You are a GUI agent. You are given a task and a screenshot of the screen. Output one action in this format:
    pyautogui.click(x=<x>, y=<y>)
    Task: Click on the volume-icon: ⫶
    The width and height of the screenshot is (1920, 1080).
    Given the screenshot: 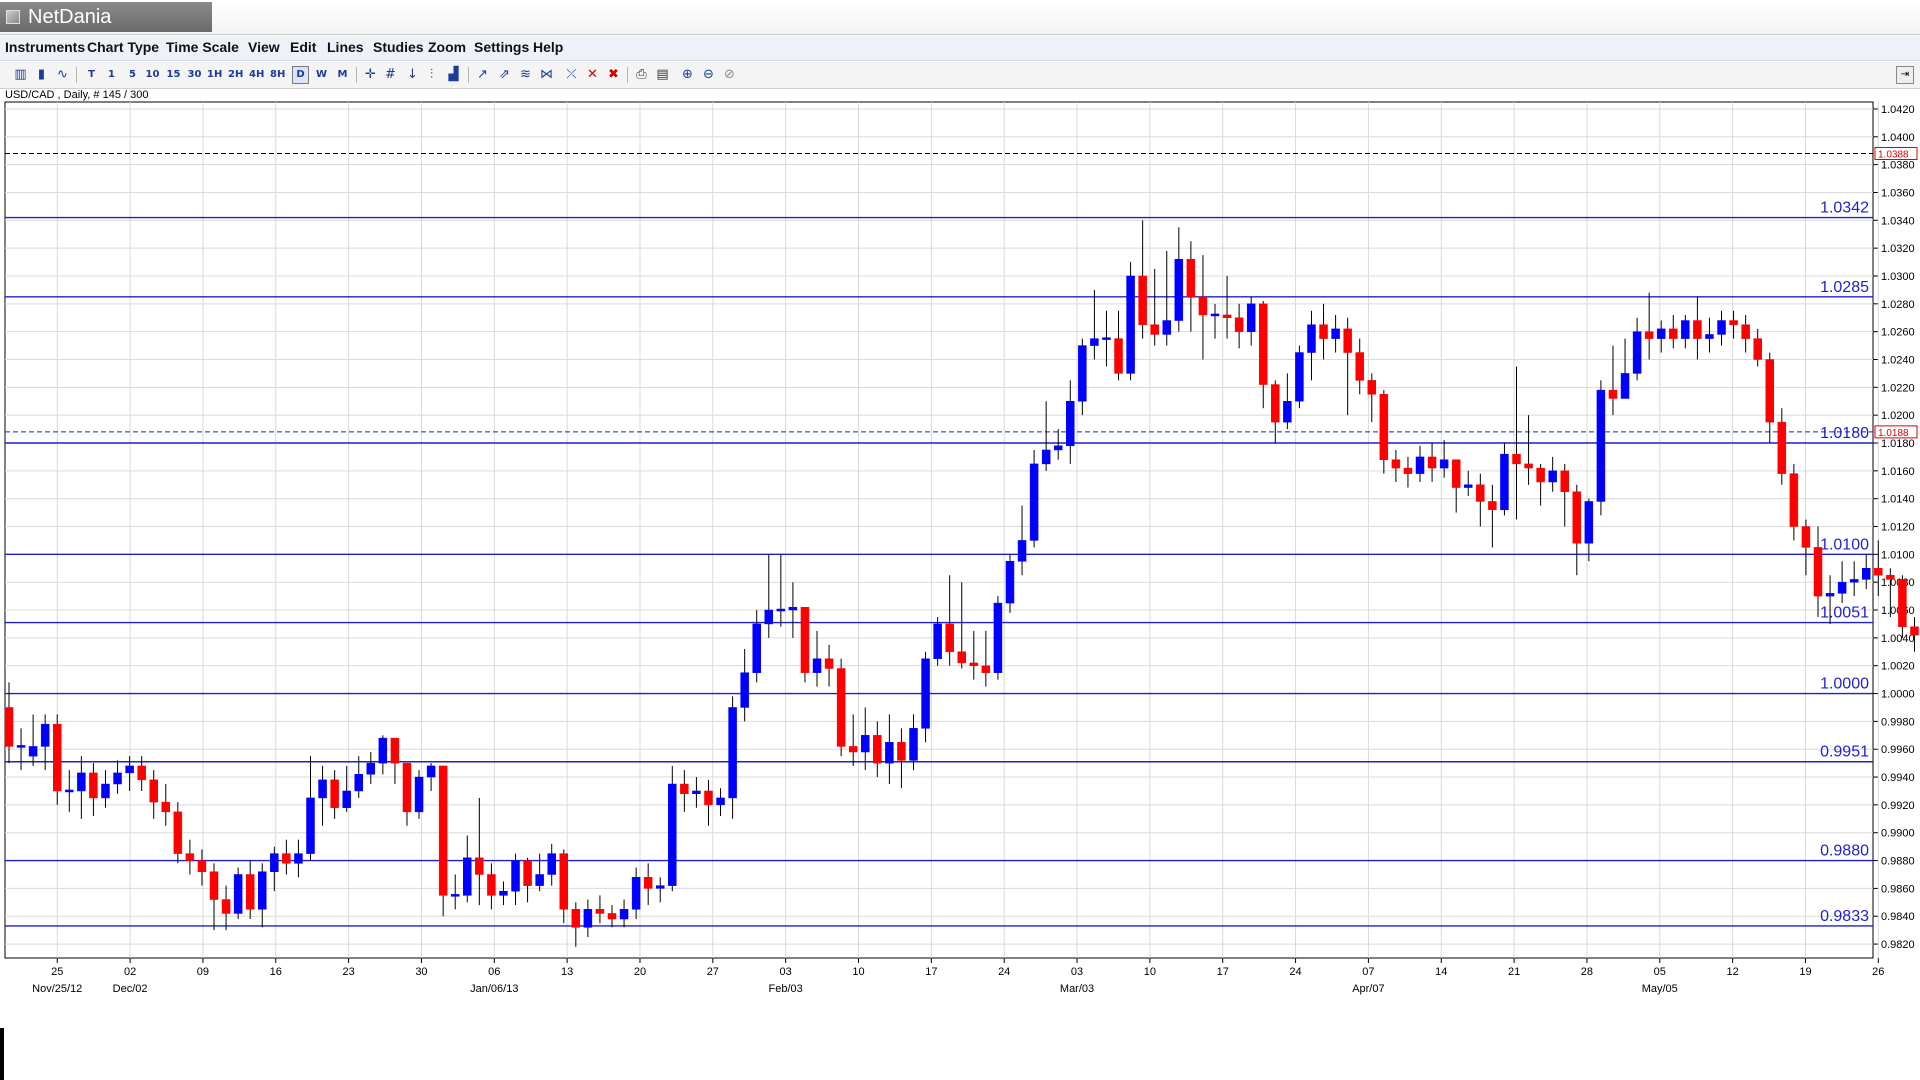 What is the action you would take?
    pyautogui.click(x=431, y=74)
    